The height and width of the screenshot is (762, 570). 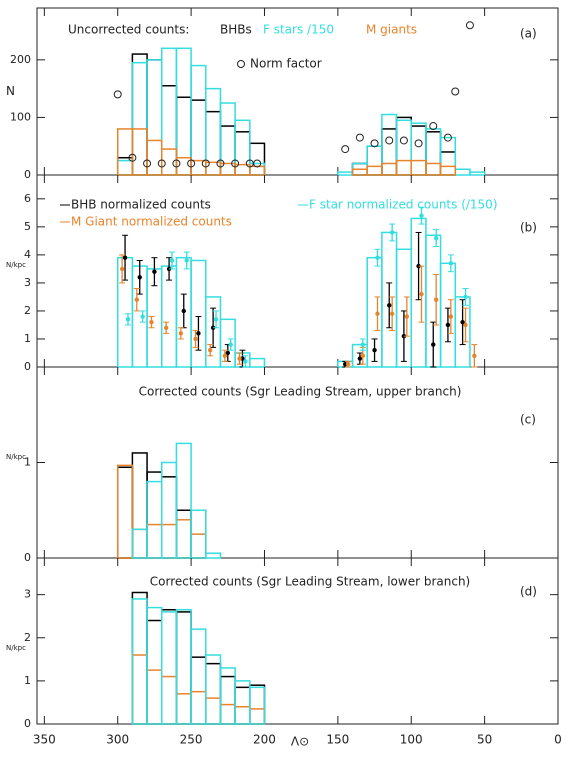 I want to click on y-axis-label: N, so click(x=10, y=91).